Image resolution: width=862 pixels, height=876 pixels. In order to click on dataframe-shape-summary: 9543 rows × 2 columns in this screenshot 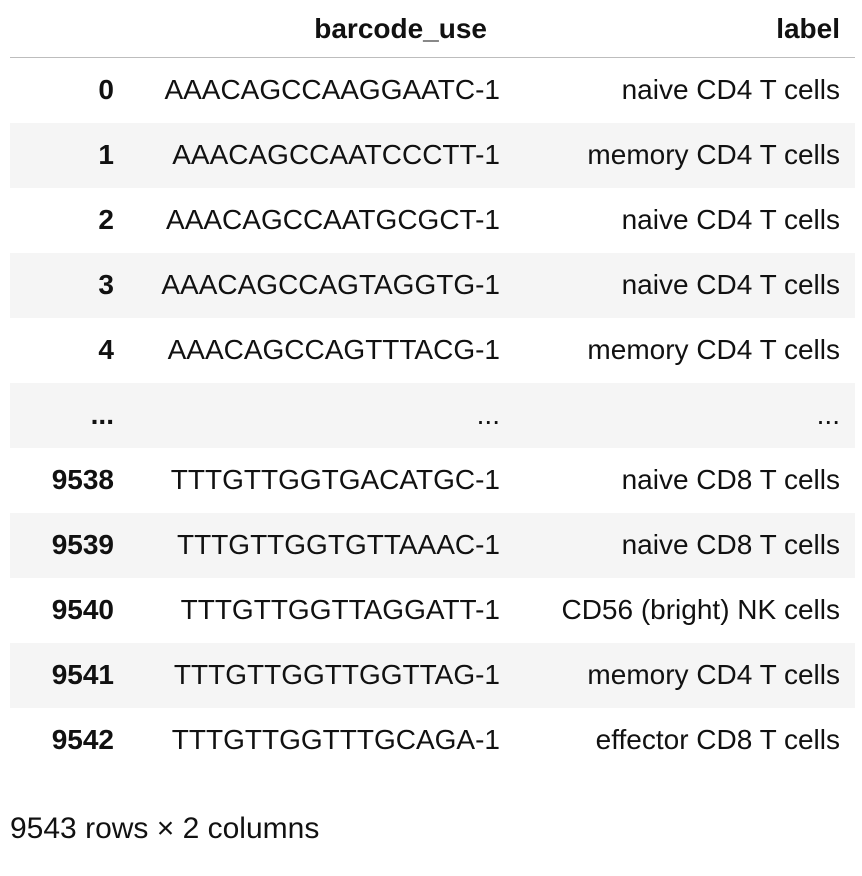, I will do `click(165, 828)`.